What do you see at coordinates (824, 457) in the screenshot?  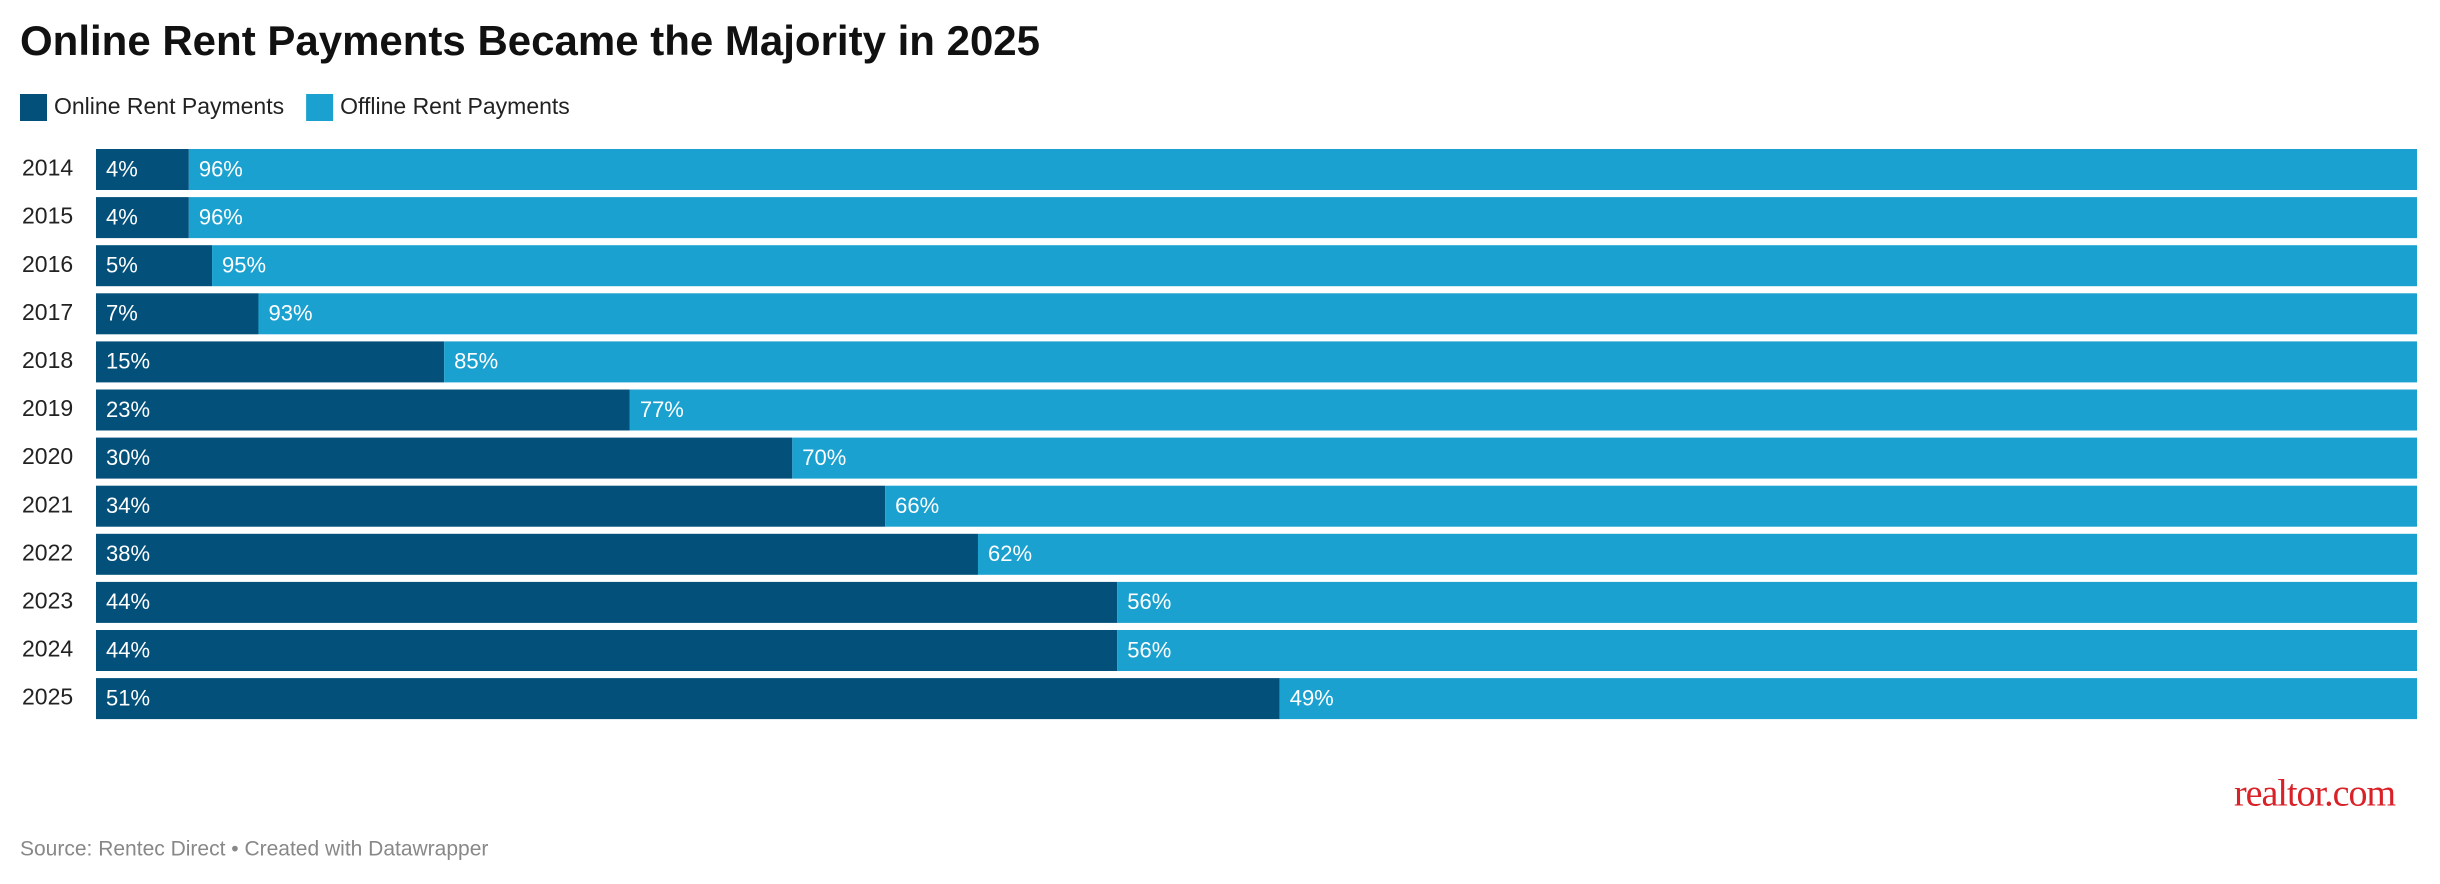 I see `value-label: 70%` at bounding box center [824, 457].